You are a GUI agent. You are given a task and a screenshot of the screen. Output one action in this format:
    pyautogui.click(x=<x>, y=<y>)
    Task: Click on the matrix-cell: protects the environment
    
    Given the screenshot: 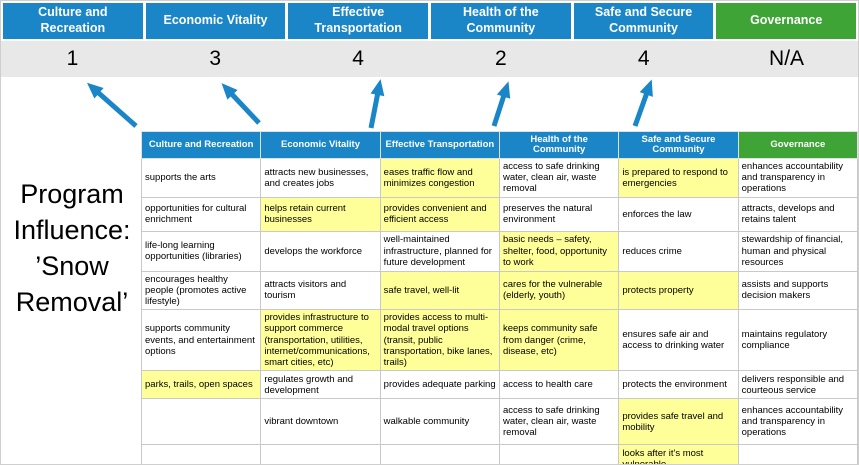 What is the action you would take?
    pyautogui.click(x=678, y=385)
    